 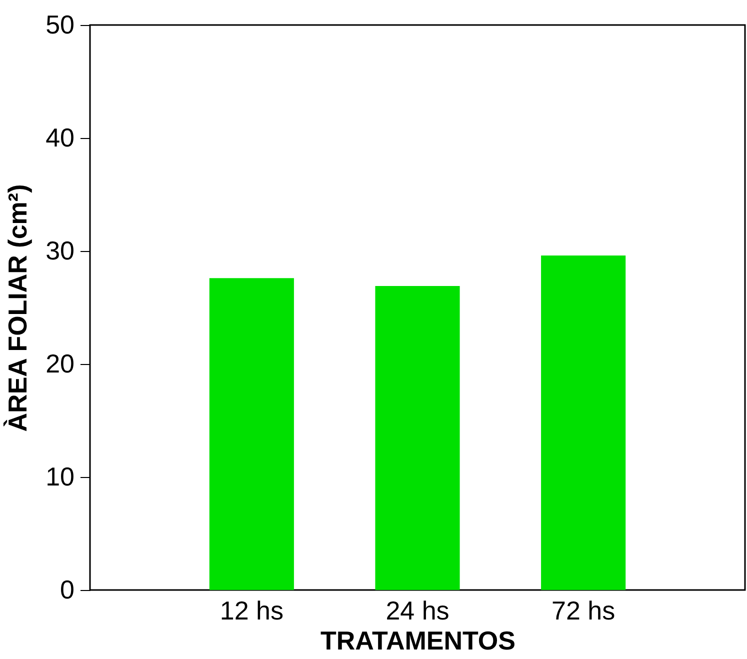 What do you see at coordinates (418, 641) in the screenshot?
I see `x-axis-title: TRATAMENTOS` at bounding box center [418, 641].